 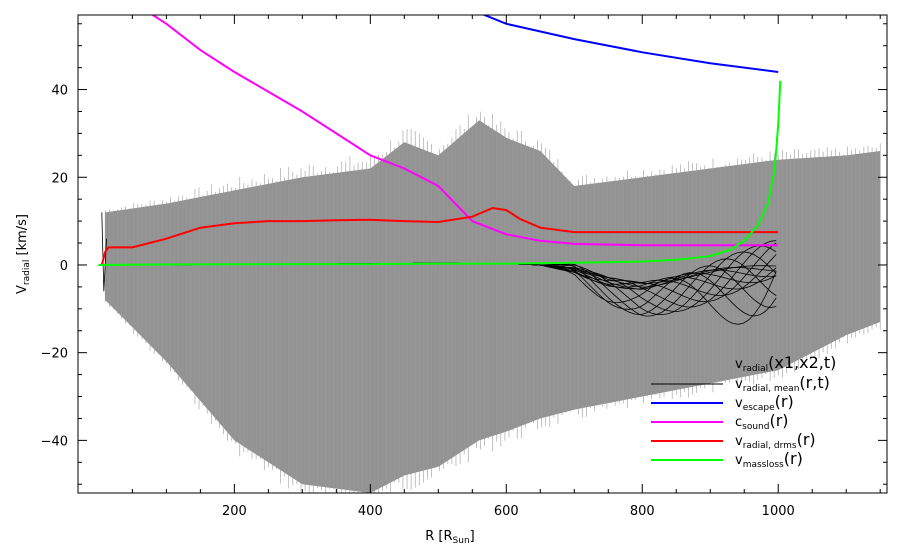 What do you see at coordinates (642, 511) in the screenshot?
I see `x-tick-label: 800` at bounding box center [642, 511].